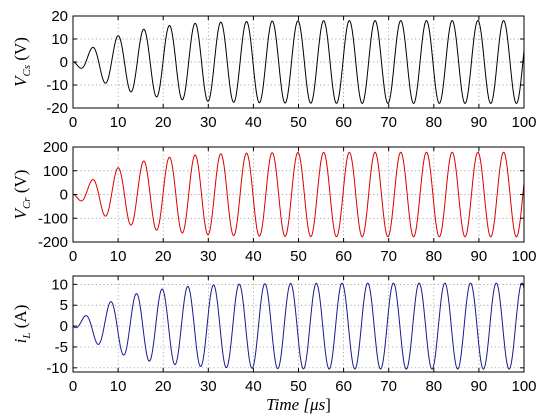 Image resolution: width=550 pixels, height=420 pixels. I want to click on y-axis-label-subscript: Cs, so click(27, 71).